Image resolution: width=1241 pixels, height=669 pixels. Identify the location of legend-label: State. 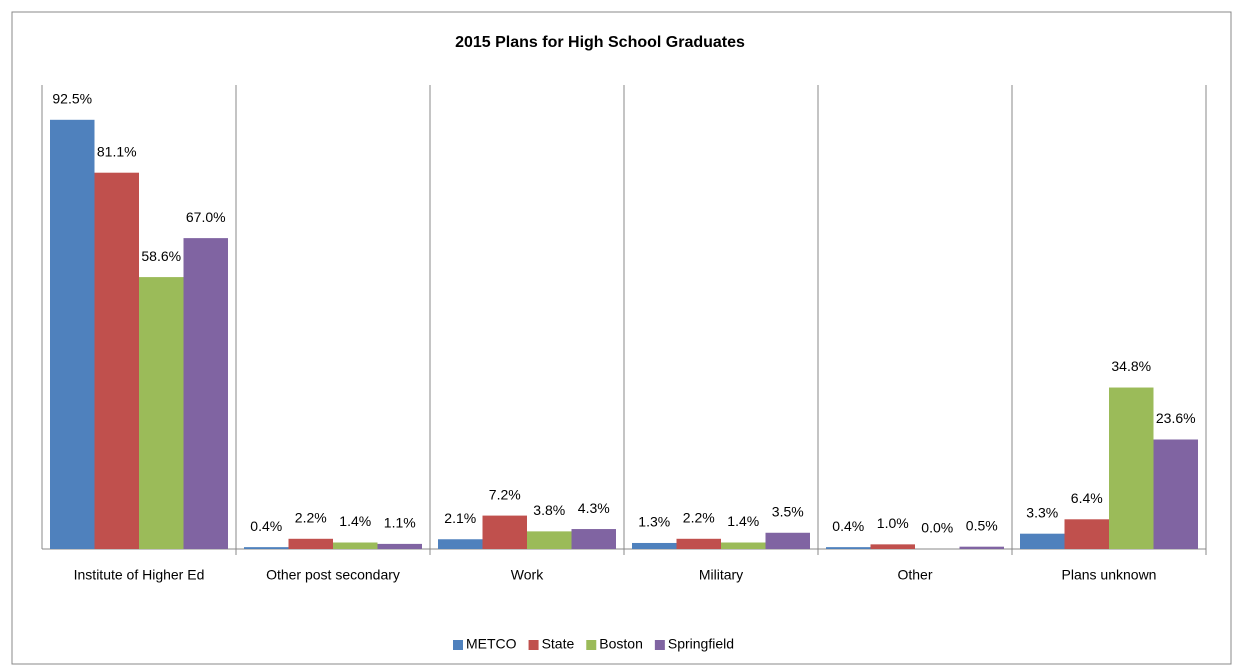
(558, 644).